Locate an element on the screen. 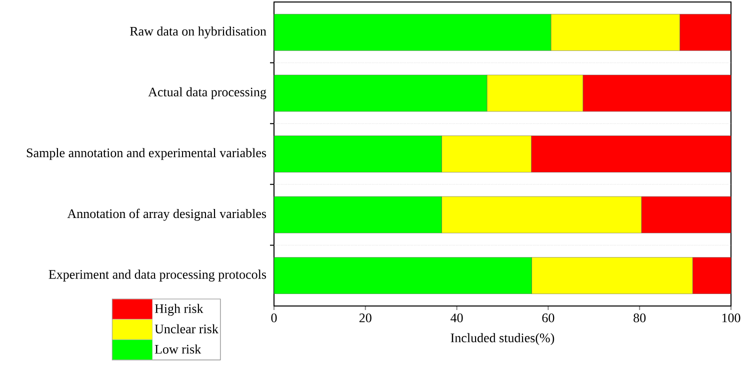 The width and height of the screenshot is (744, 366). y-tick-label: Annotation of array designal variables is located at coordinates (166, 214).